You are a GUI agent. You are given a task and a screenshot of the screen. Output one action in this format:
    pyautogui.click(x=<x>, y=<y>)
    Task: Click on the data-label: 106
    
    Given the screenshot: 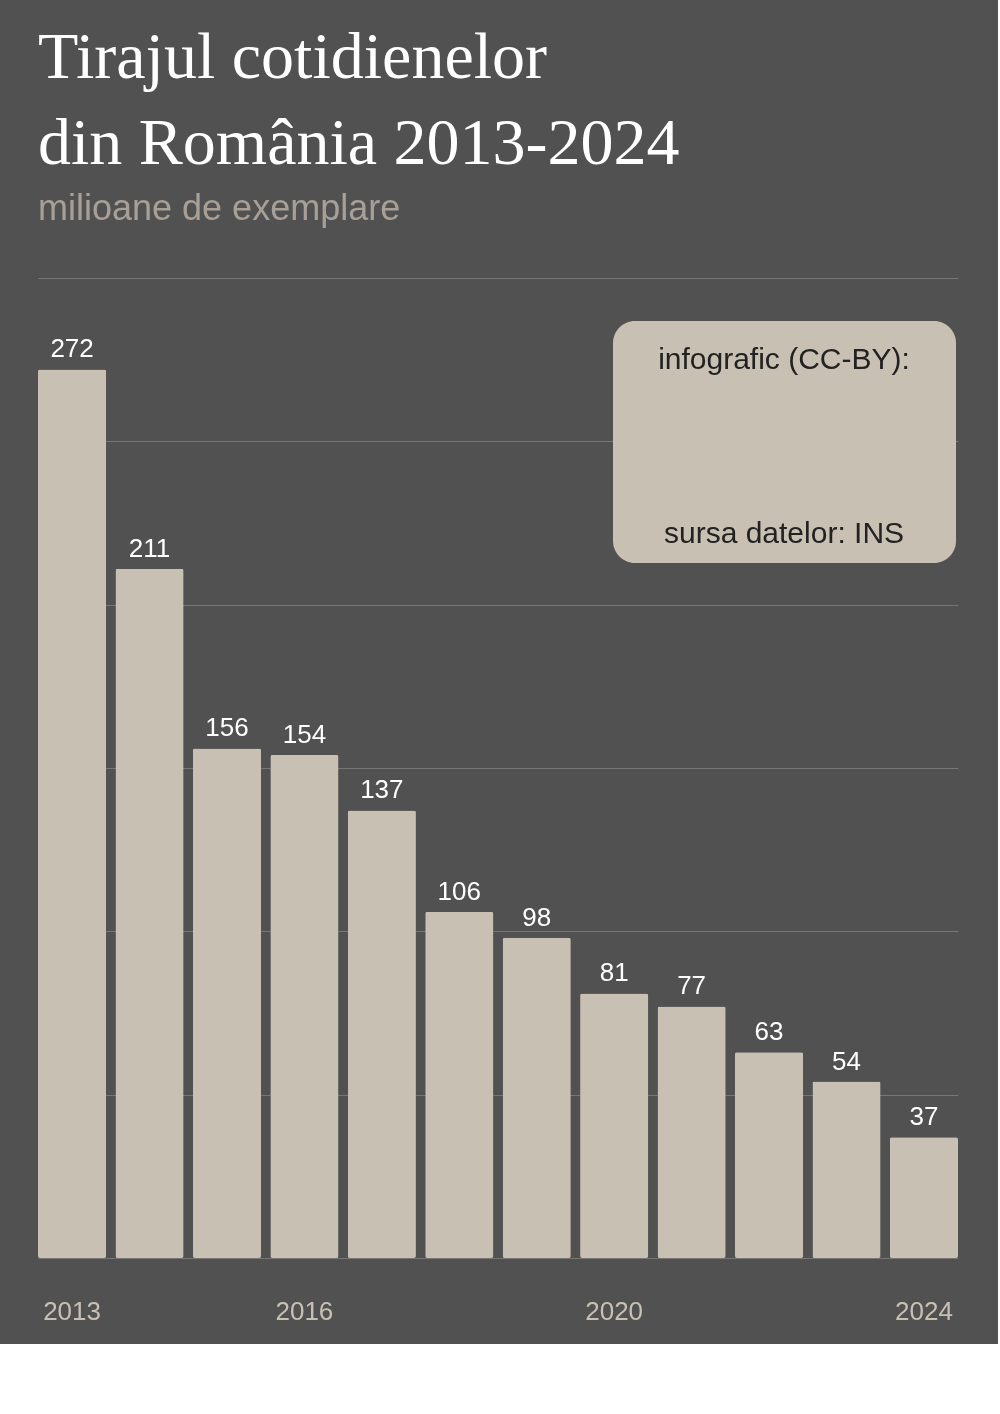 What is the action you would take?
    pyautogui.click(x=459, y=890)
    